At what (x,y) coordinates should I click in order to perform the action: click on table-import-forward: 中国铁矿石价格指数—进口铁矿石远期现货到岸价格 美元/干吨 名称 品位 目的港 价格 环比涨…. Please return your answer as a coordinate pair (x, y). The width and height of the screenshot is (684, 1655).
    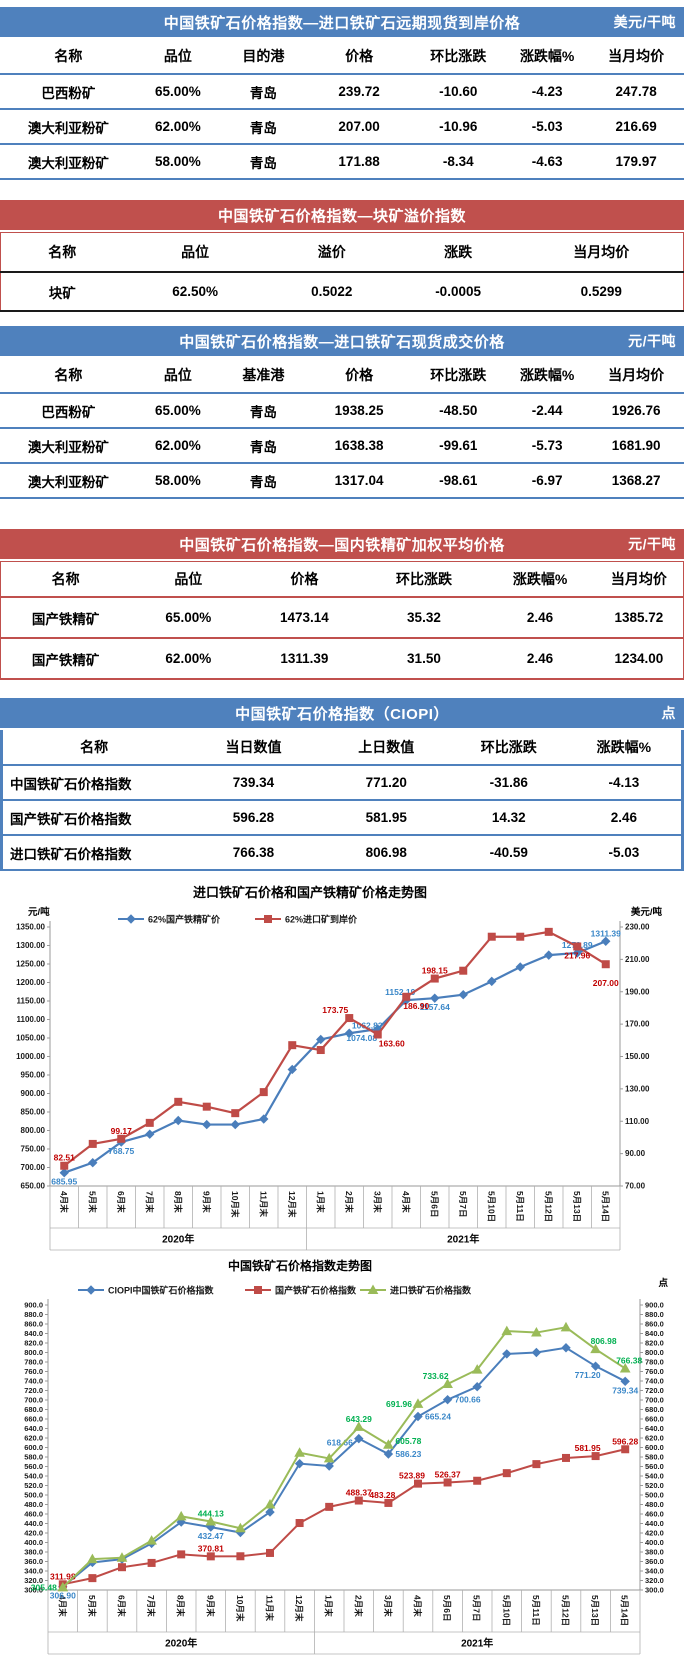
    Looking at the image, I should click on (342, 93).